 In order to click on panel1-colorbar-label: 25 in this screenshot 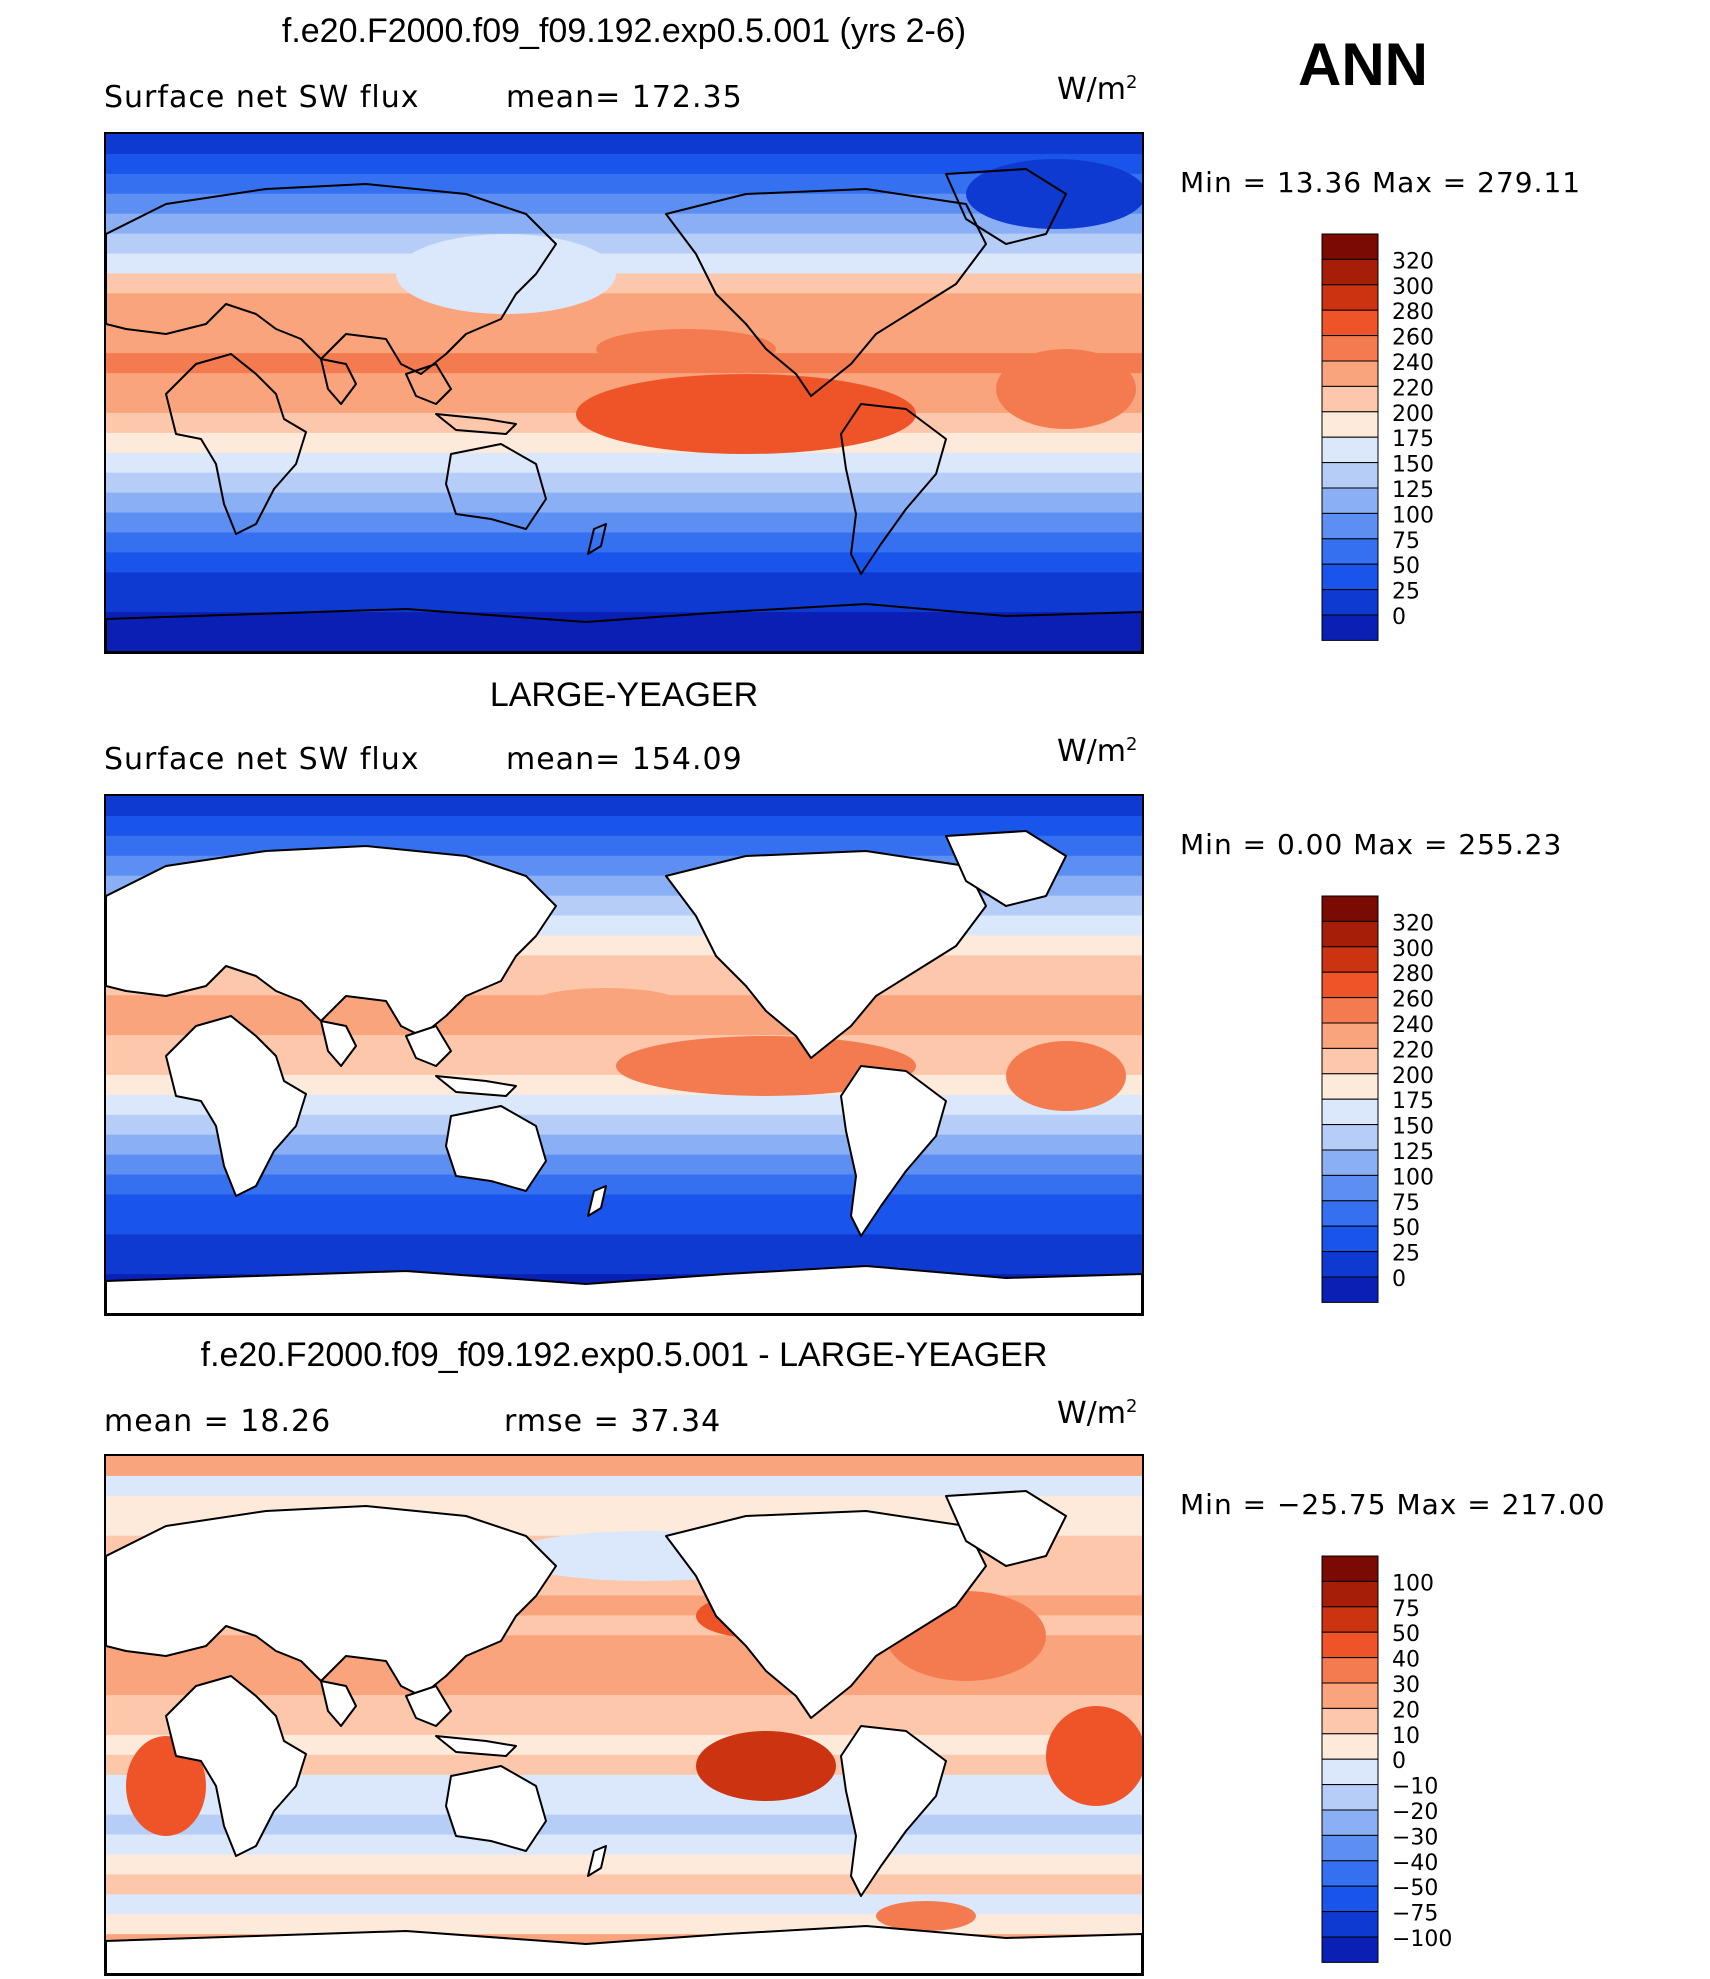, I will do `click(1406, 592)`.